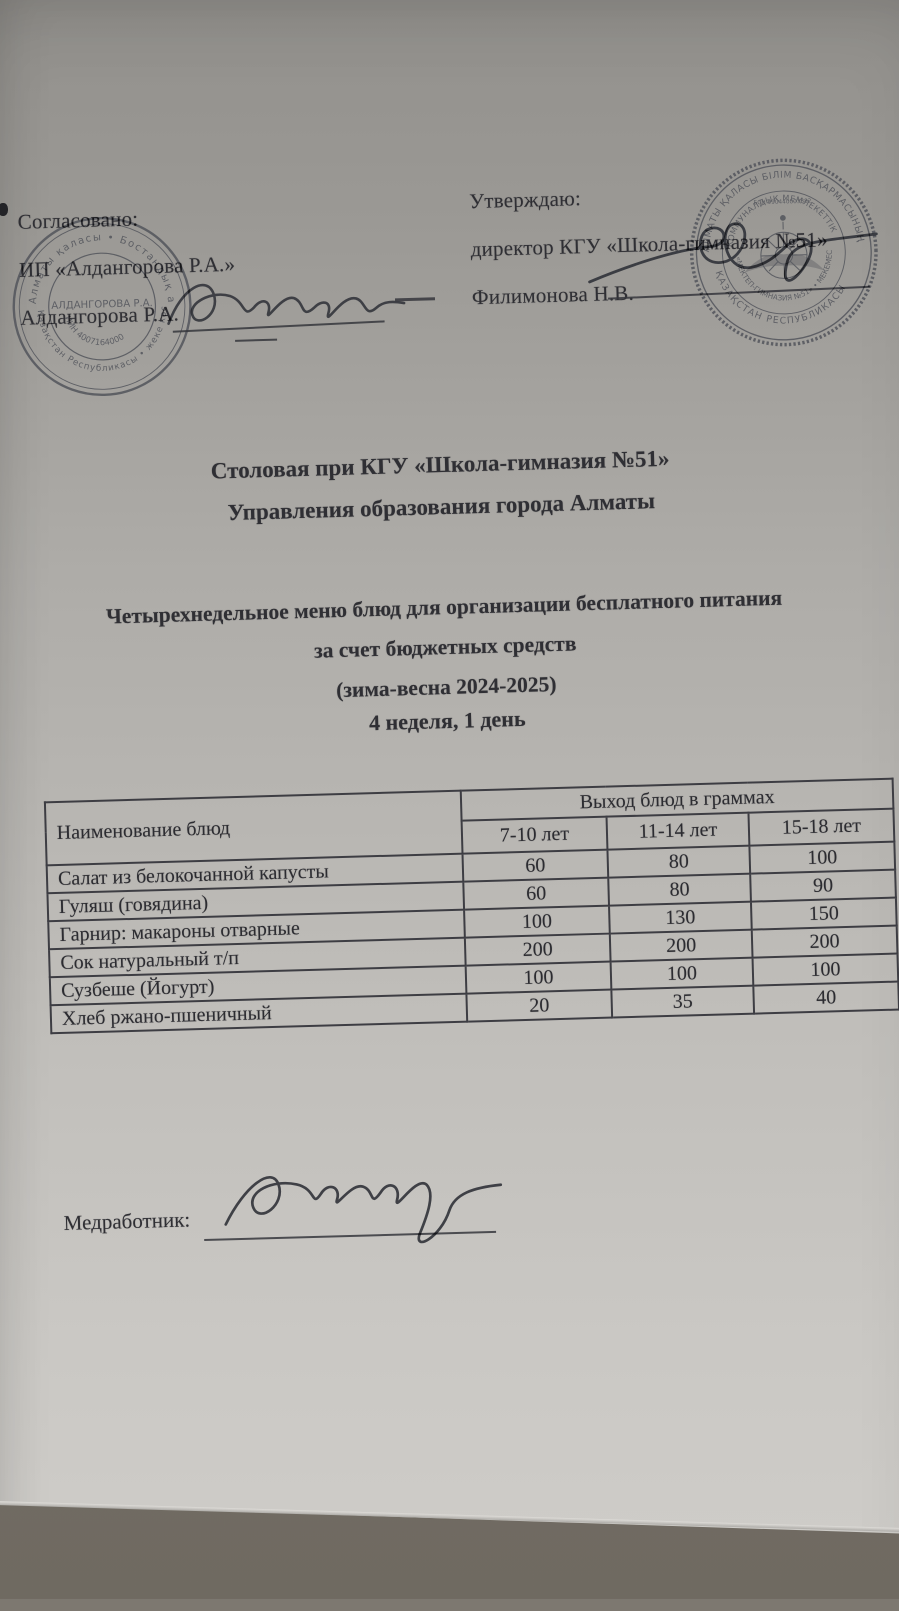  I want to click on dish-weight: 35, so click(683, 1001).